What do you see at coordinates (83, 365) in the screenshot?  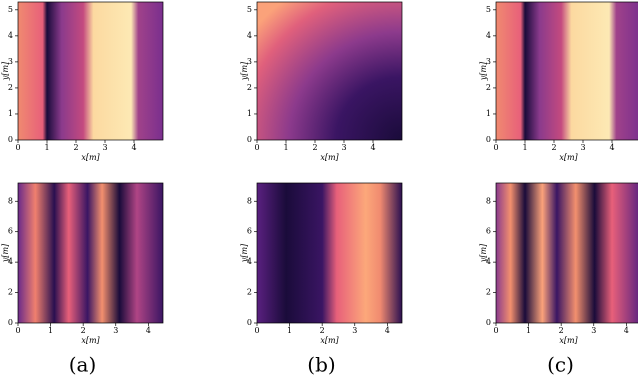 I see `panel-caption: (a)` at bounding box center [83, 365].